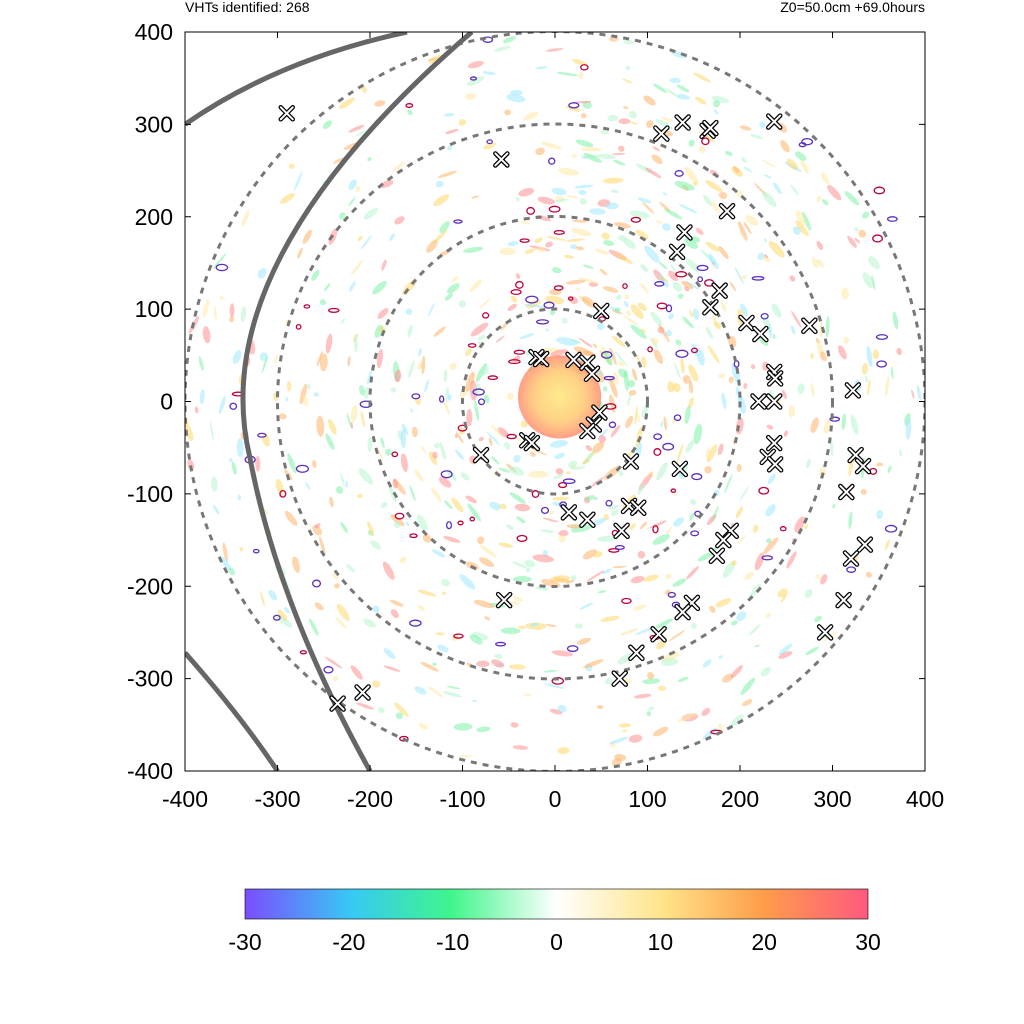 The height and width of the screenshot is (1024, 1024). What do you see at coordinates (154, 309) in the screenshot?
I see `y-tick-label: 100` at bounding box center [154, 309].